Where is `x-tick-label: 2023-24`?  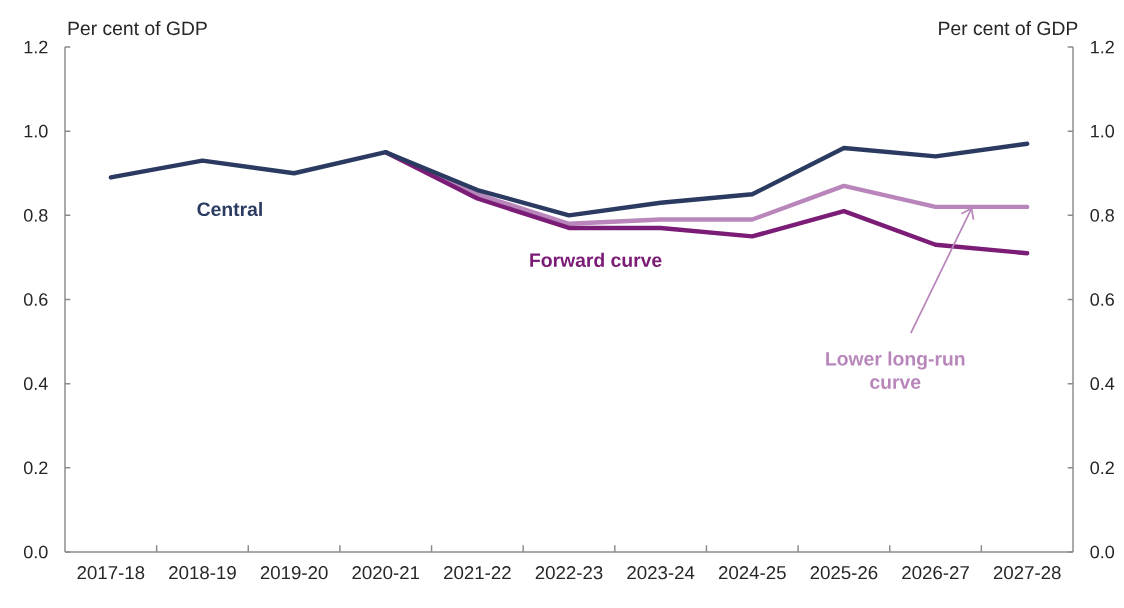 x-tick-label: 2023-24 is located at coordinates (661, 573).